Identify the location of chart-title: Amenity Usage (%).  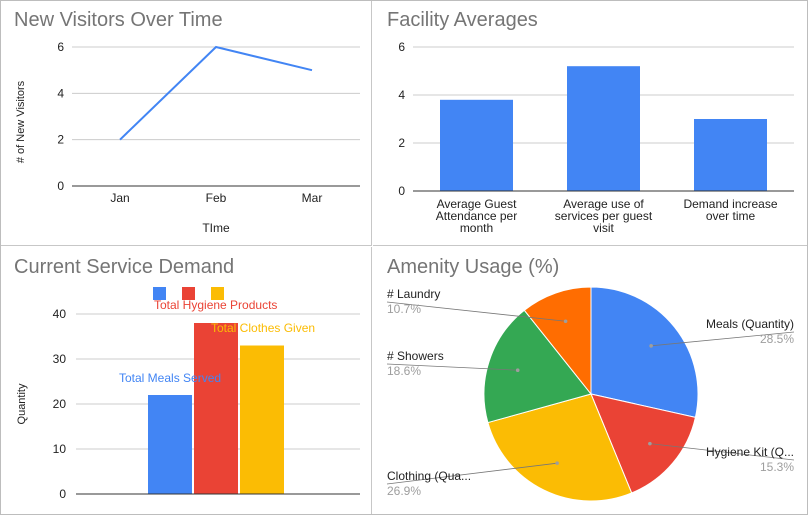
(473, 267).